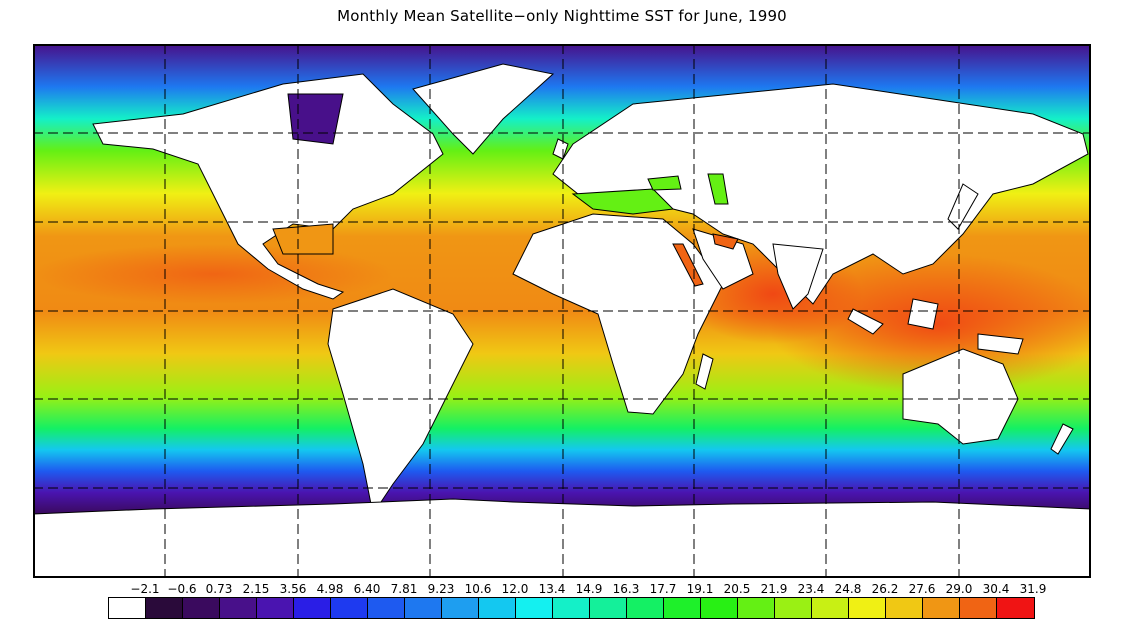  What do you see at coordinates (960, 396) in the screenshot?
I see `australia` at bounding box center [960, 396].